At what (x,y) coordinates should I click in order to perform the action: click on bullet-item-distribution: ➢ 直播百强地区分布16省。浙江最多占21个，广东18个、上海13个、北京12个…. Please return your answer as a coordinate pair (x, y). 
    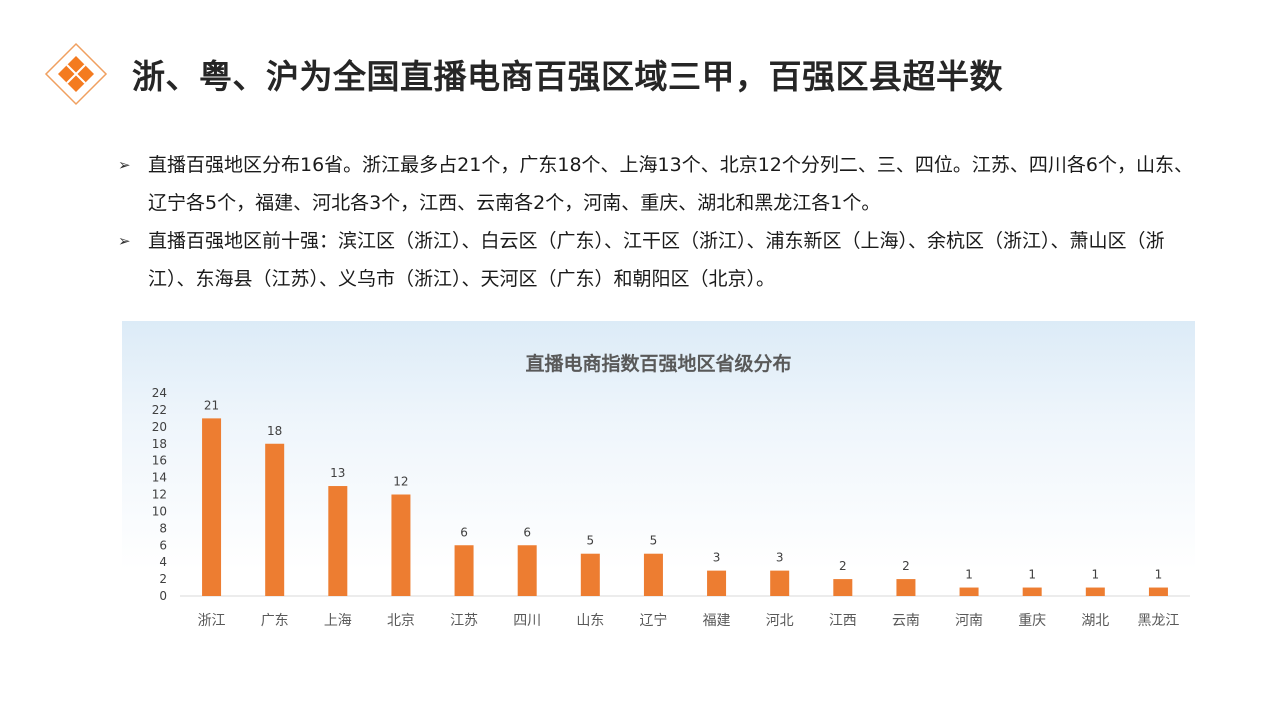
    Looking at the image, I should click on (658, 184).